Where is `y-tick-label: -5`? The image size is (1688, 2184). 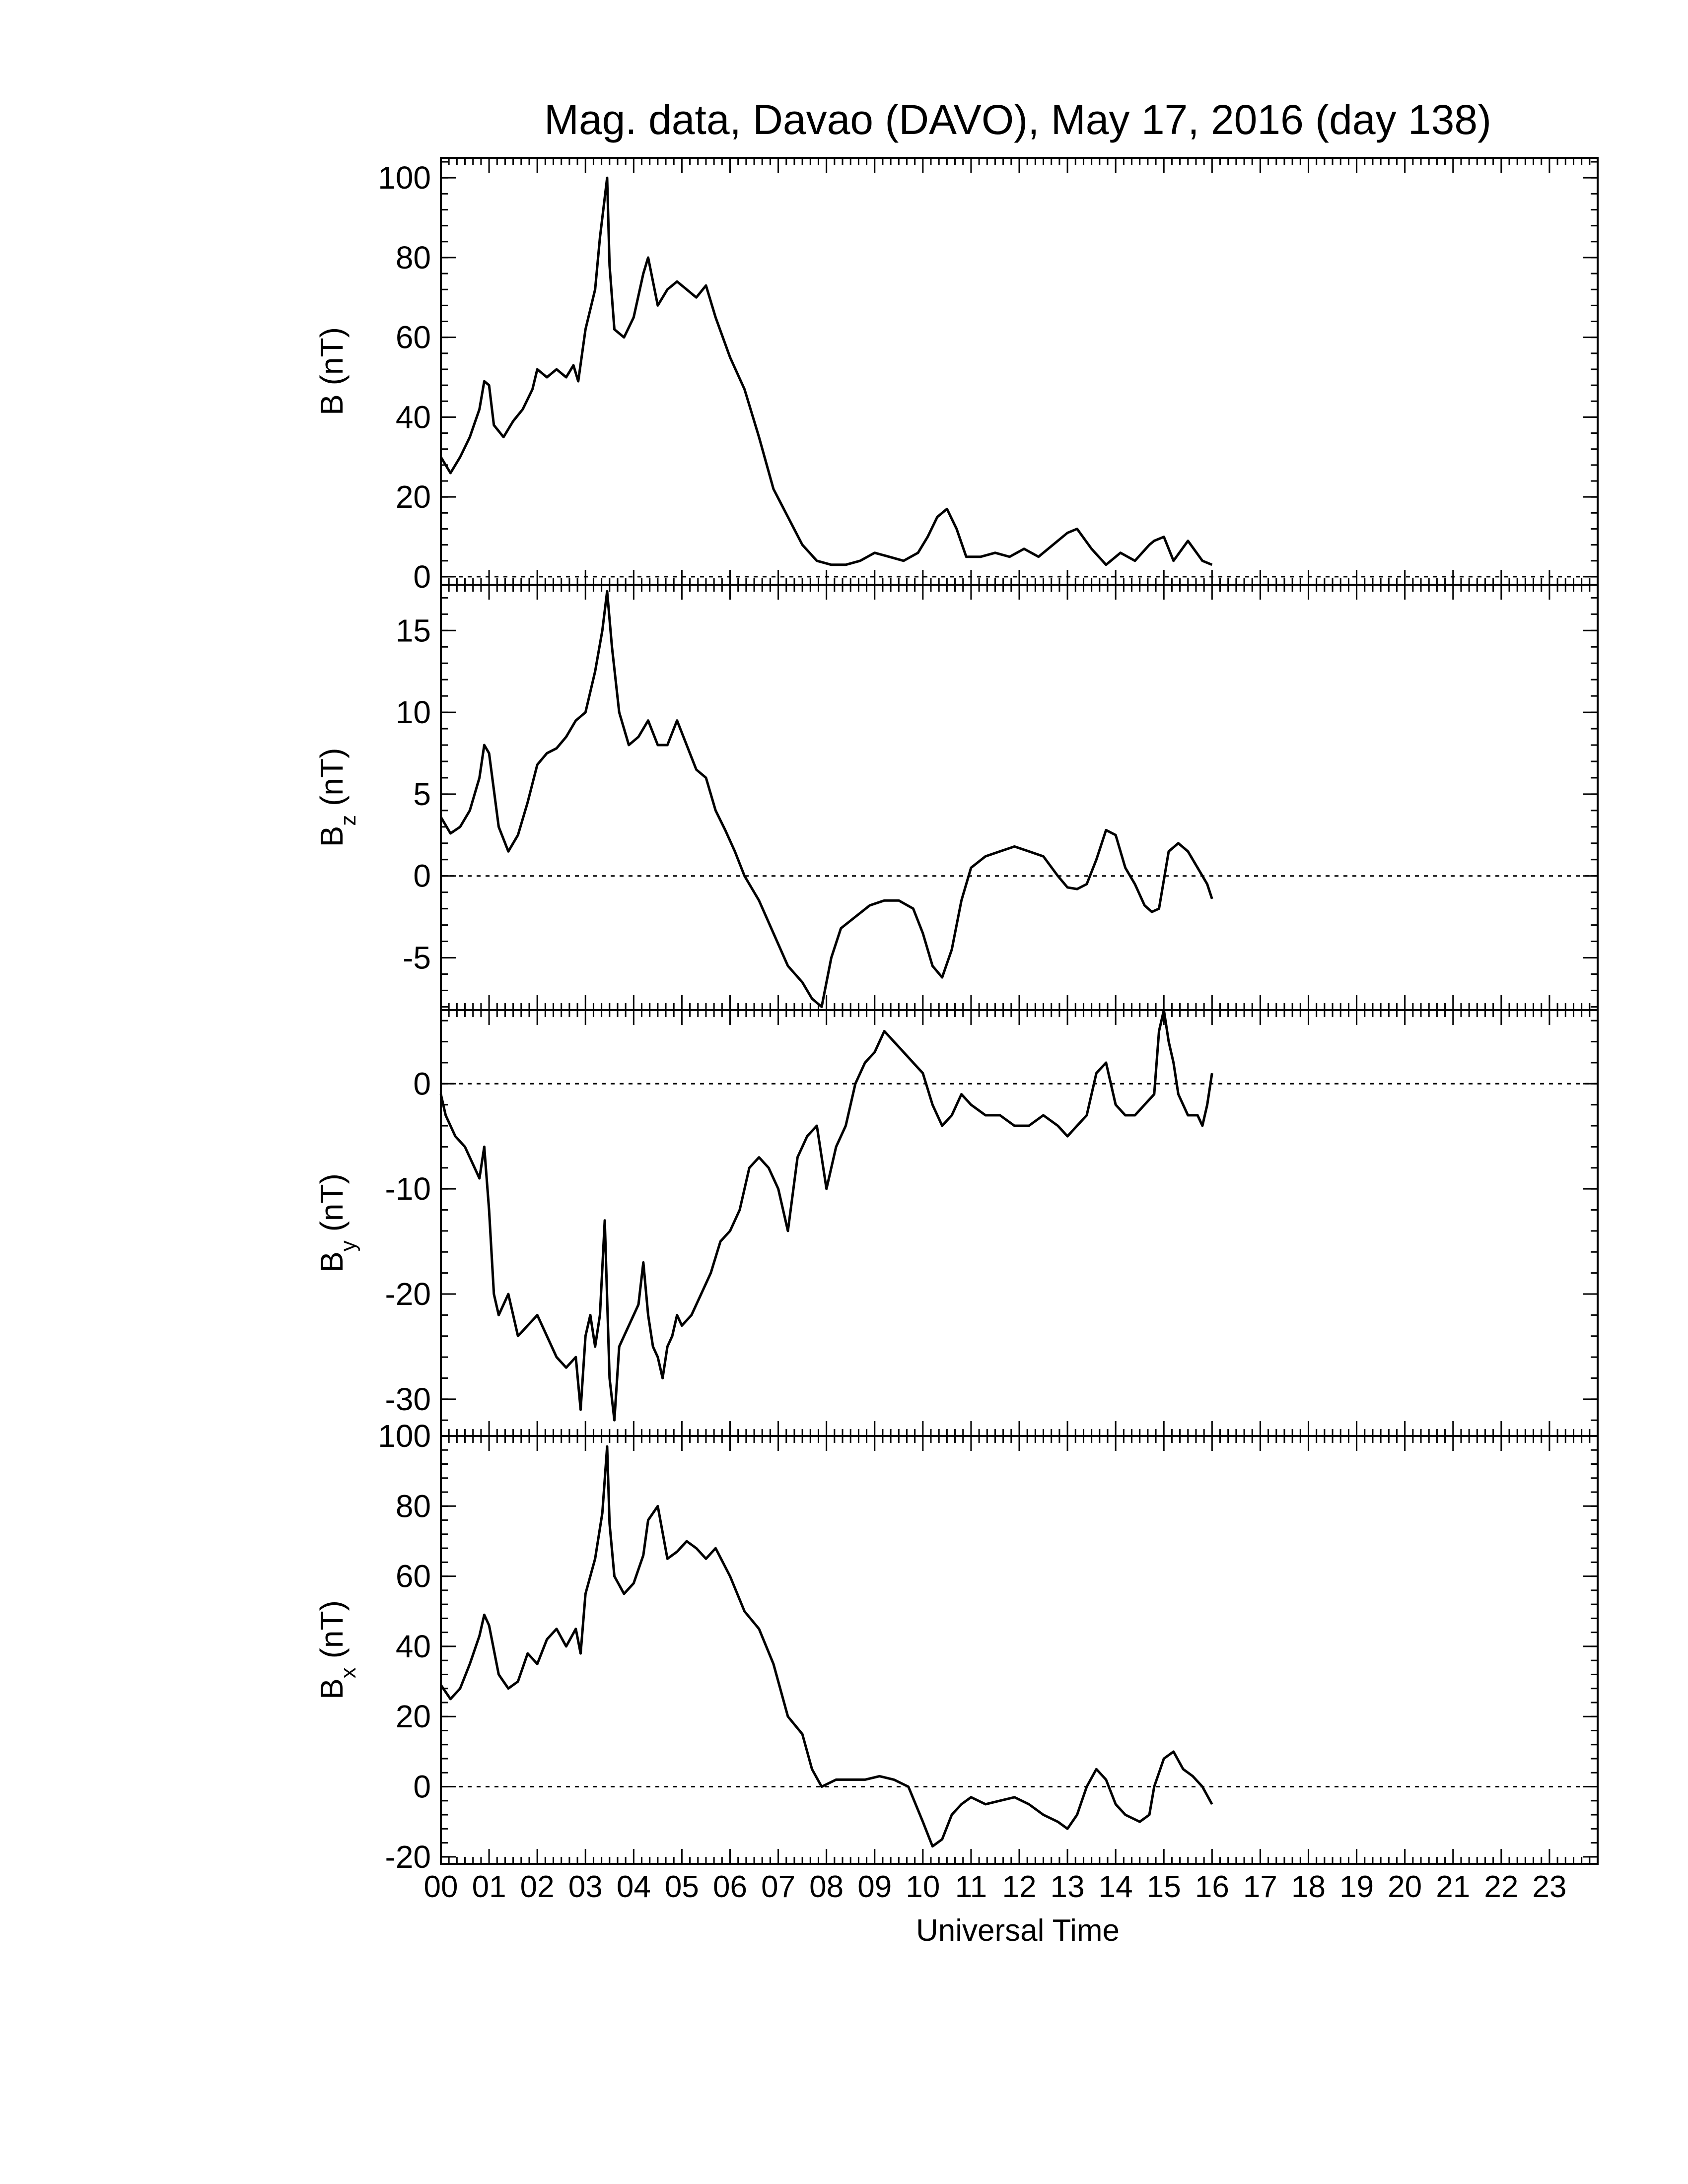 y-tick-label: -5 is located at coordinates (417, 958).